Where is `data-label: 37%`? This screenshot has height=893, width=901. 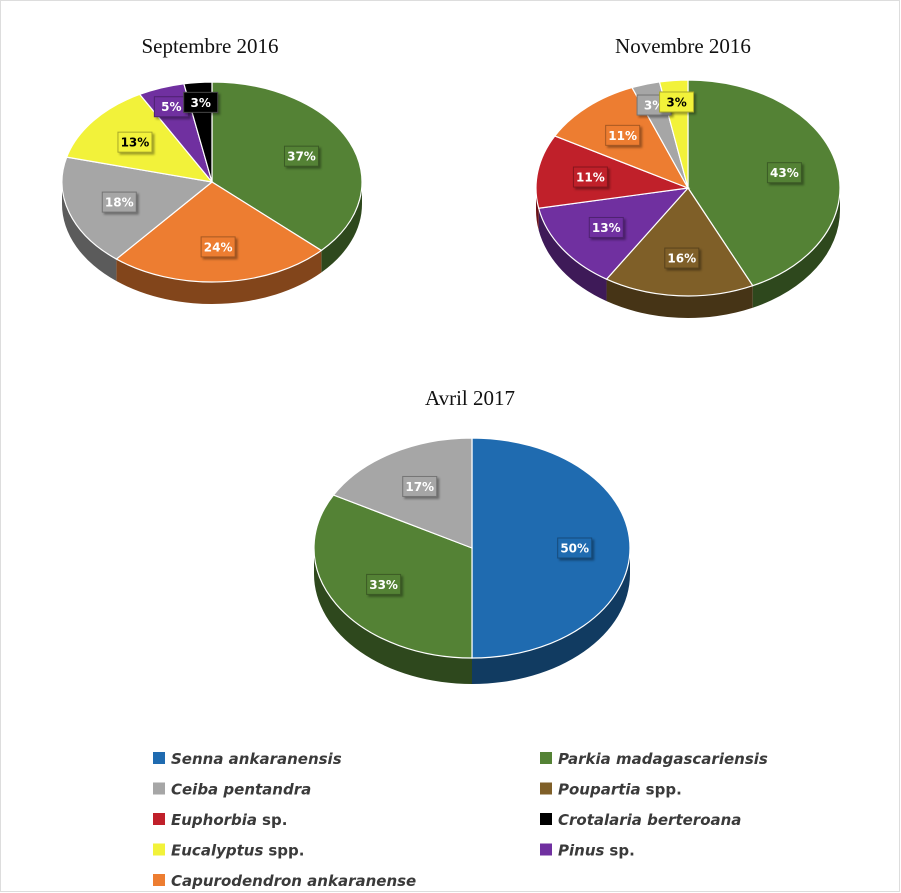 data-label: 37% is located at coordinates (301, 157).